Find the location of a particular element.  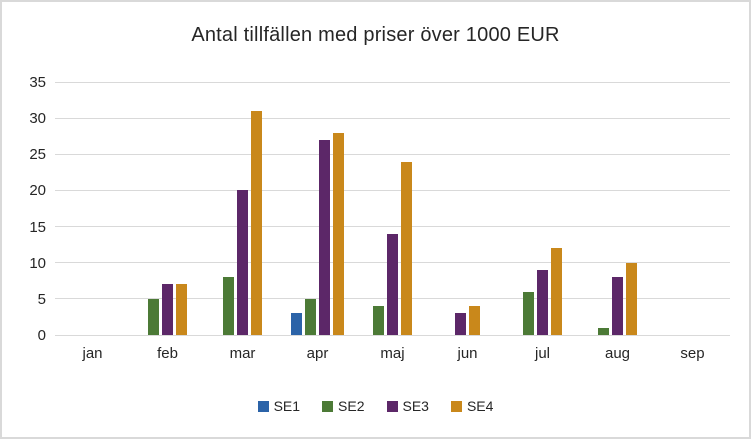

bar-group-sep is located at coordinates (692, 208).